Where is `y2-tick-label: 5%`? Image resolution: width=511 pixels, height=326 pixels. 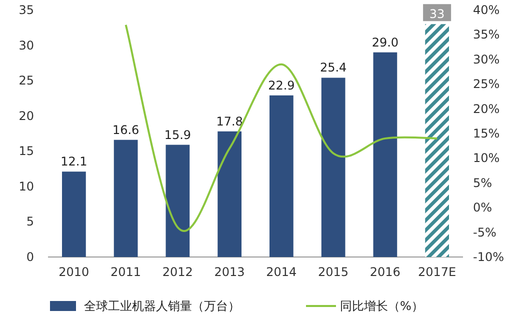
y2-tick-label: 5% is located at coordinates (482, 183).